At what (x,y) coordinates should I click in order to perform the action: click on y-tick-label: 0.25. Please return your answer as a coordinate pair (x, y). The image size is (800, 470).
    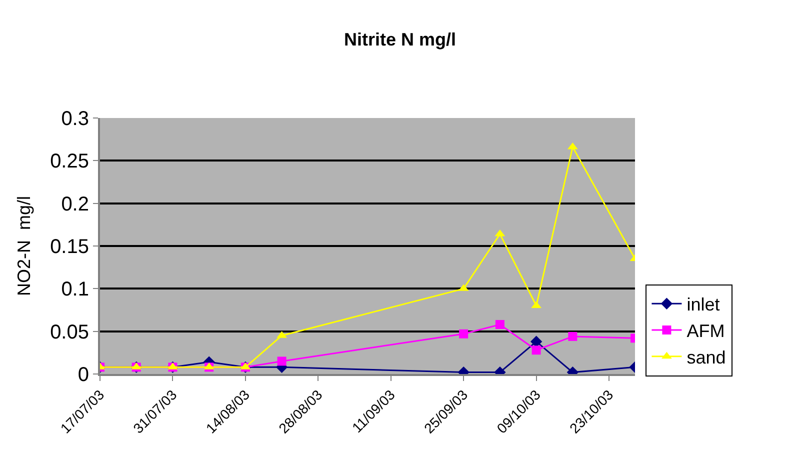
    Looking at the image, I should click on (69, 161).